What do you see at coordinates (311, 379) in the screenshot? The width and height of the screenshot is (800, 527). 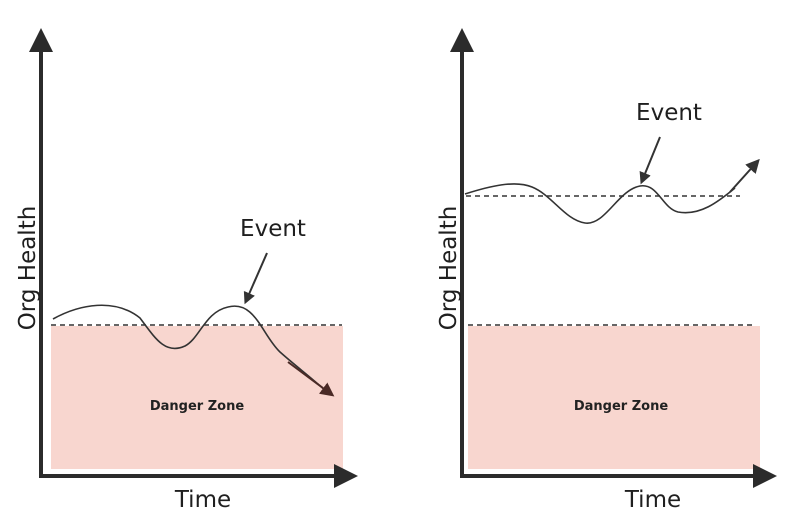 I see `decline-arrow-icon` at bounding box center [311, 379].